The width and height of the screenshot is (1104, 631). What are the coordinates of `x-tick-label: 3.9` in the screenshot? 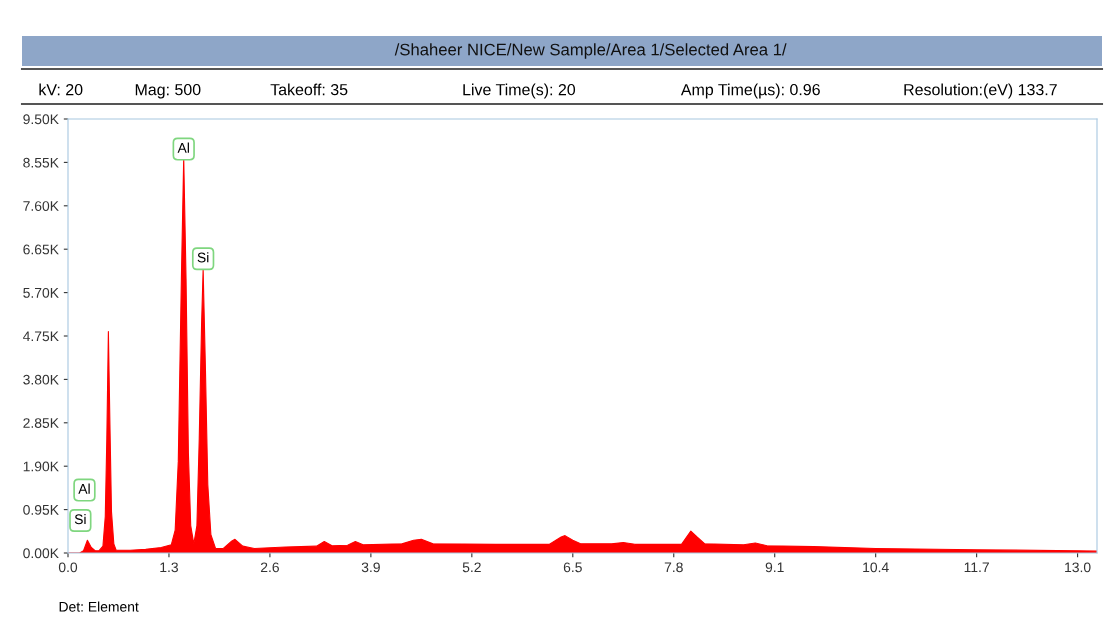 It's located at (370, 567).